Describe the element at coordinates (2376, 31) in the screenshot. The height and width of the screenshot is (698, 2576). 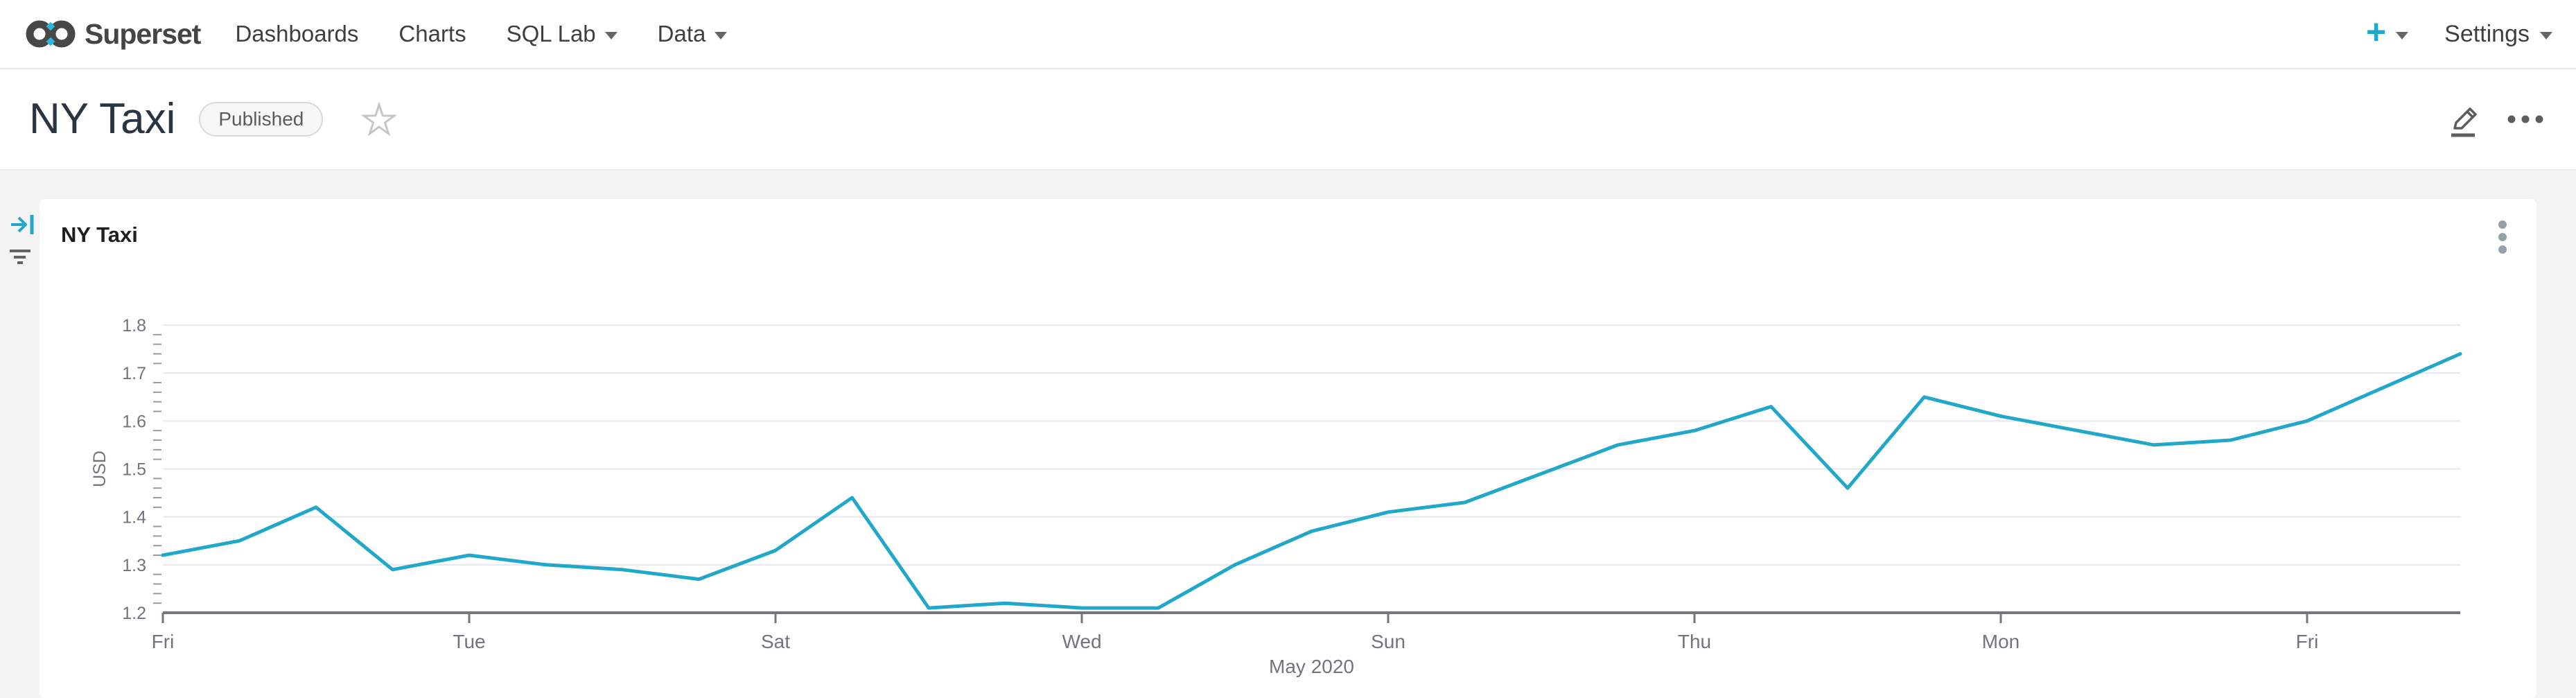
I see `plus-icon: +` at that location.